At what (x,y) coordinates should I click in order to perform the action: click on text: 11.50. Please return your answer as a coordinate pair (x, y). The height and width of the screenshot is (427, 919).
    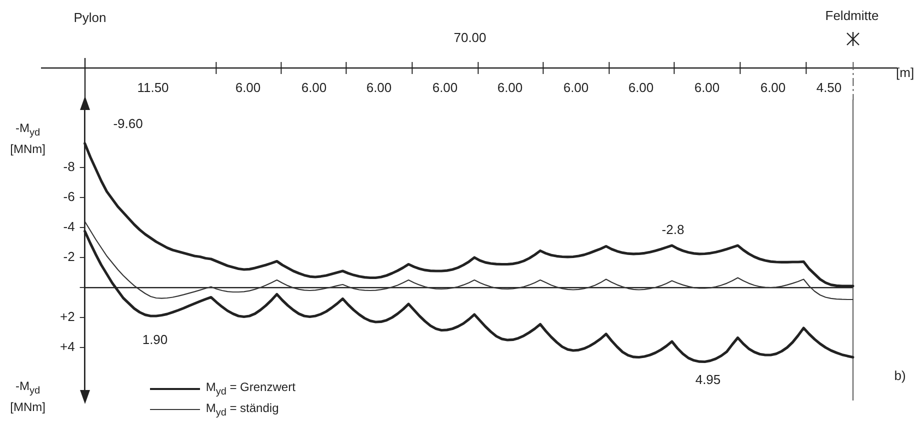
    Looking at the image, I should click on (153, 87).